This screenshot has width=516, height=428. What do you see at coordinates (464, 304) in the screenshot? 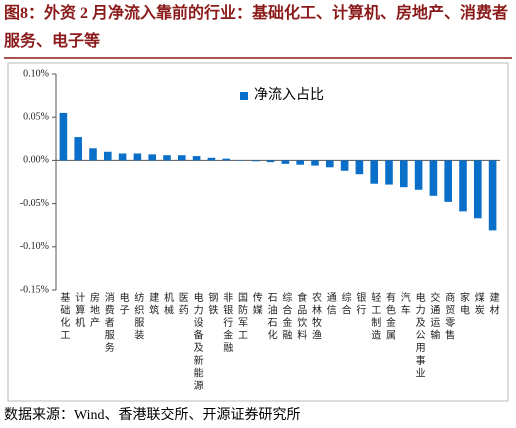
I see `x-tick-label: 家电` at bounding box center [464, 304].